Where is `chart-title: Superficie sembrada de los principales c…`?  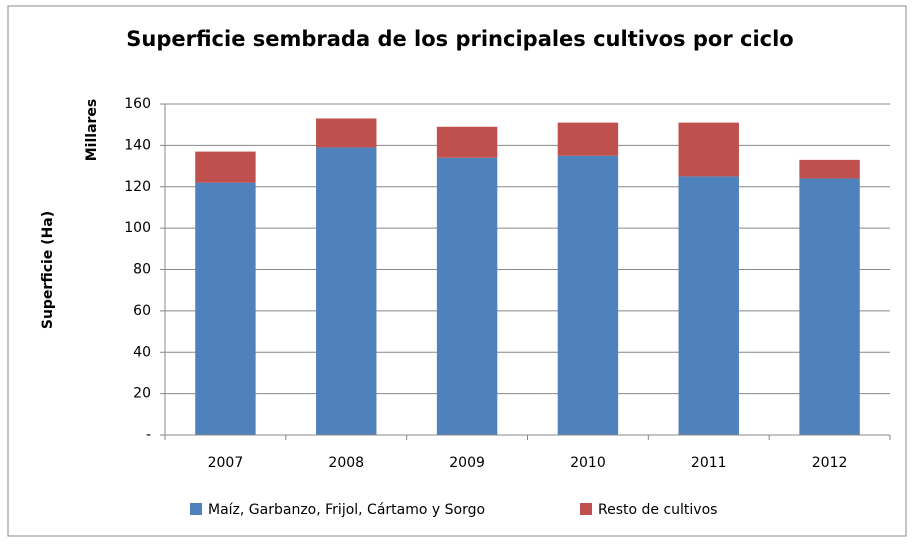
chart-title: Superficie sembrada de los principales c… is located at coordinates (459, 39).